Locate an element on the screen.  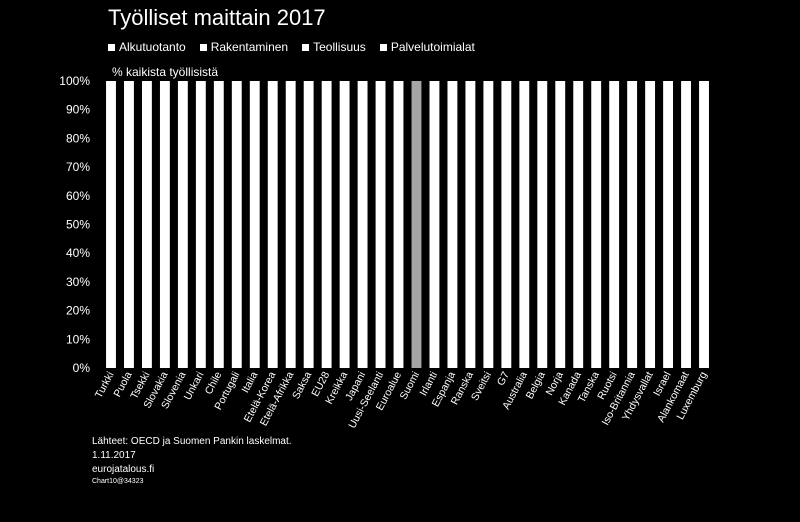
y-tick-label: 40% is located at coordinates (78, 253).